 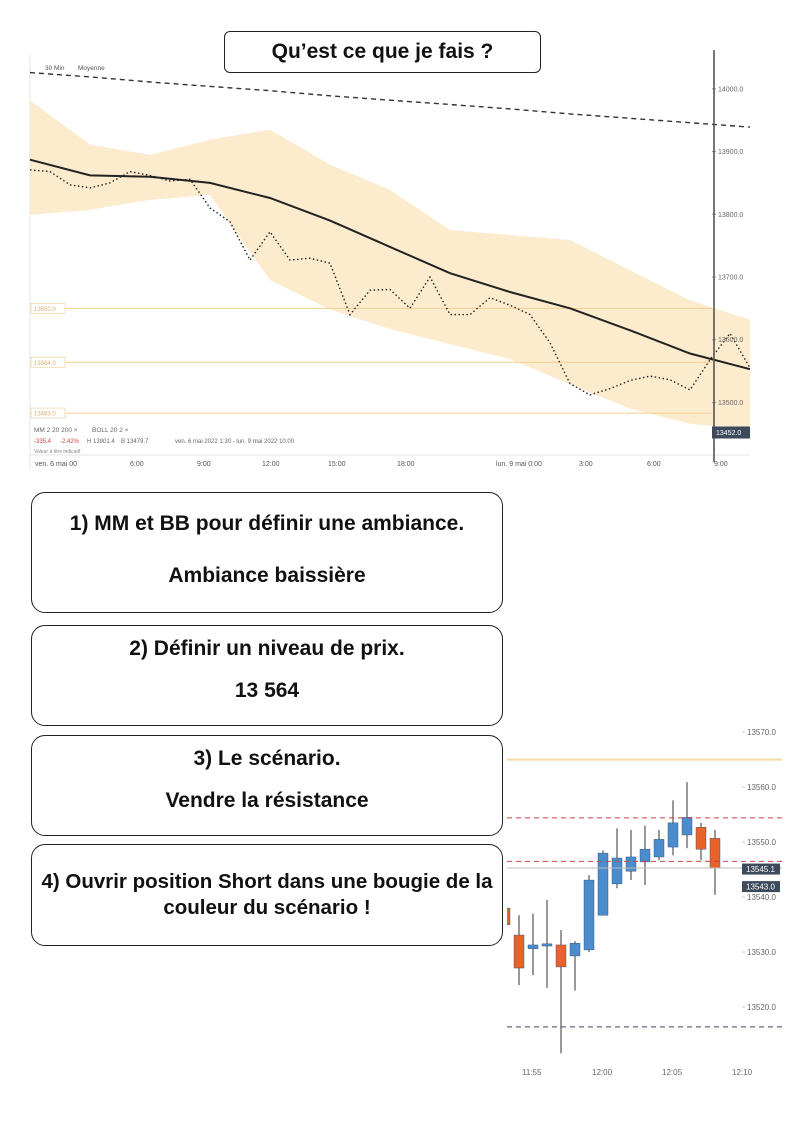 I want to click on x-tick-label: lun. 9 mai 0:00, so click(x=519, y=464).